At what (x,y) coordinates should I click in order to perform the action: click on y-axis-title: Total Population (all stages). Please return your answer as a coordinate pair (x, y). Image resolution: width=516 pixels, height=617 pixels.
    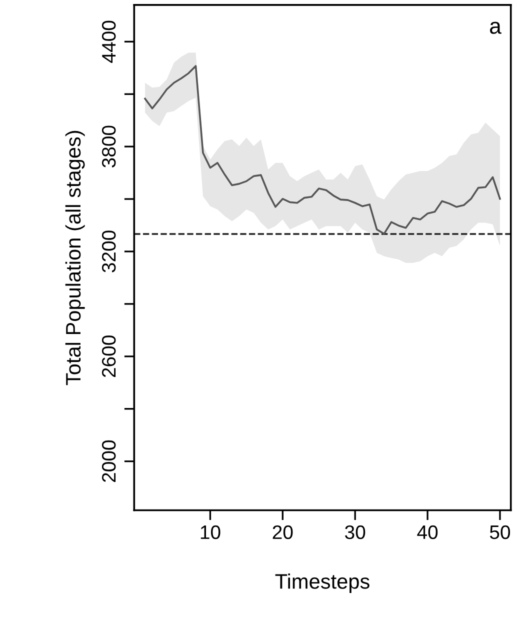
    Looking at the image, I should click on (75, 258).